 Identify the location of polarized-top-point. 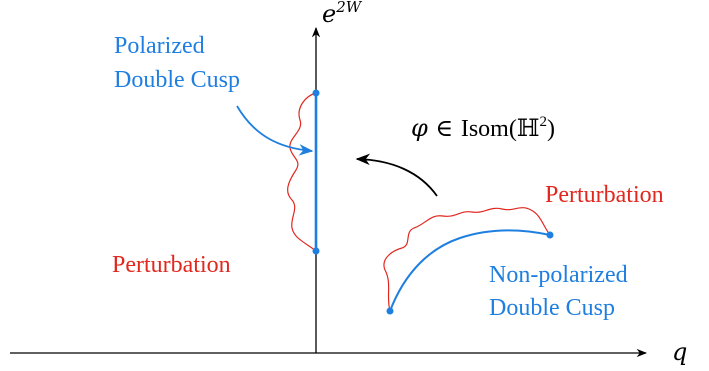
(316, 93).